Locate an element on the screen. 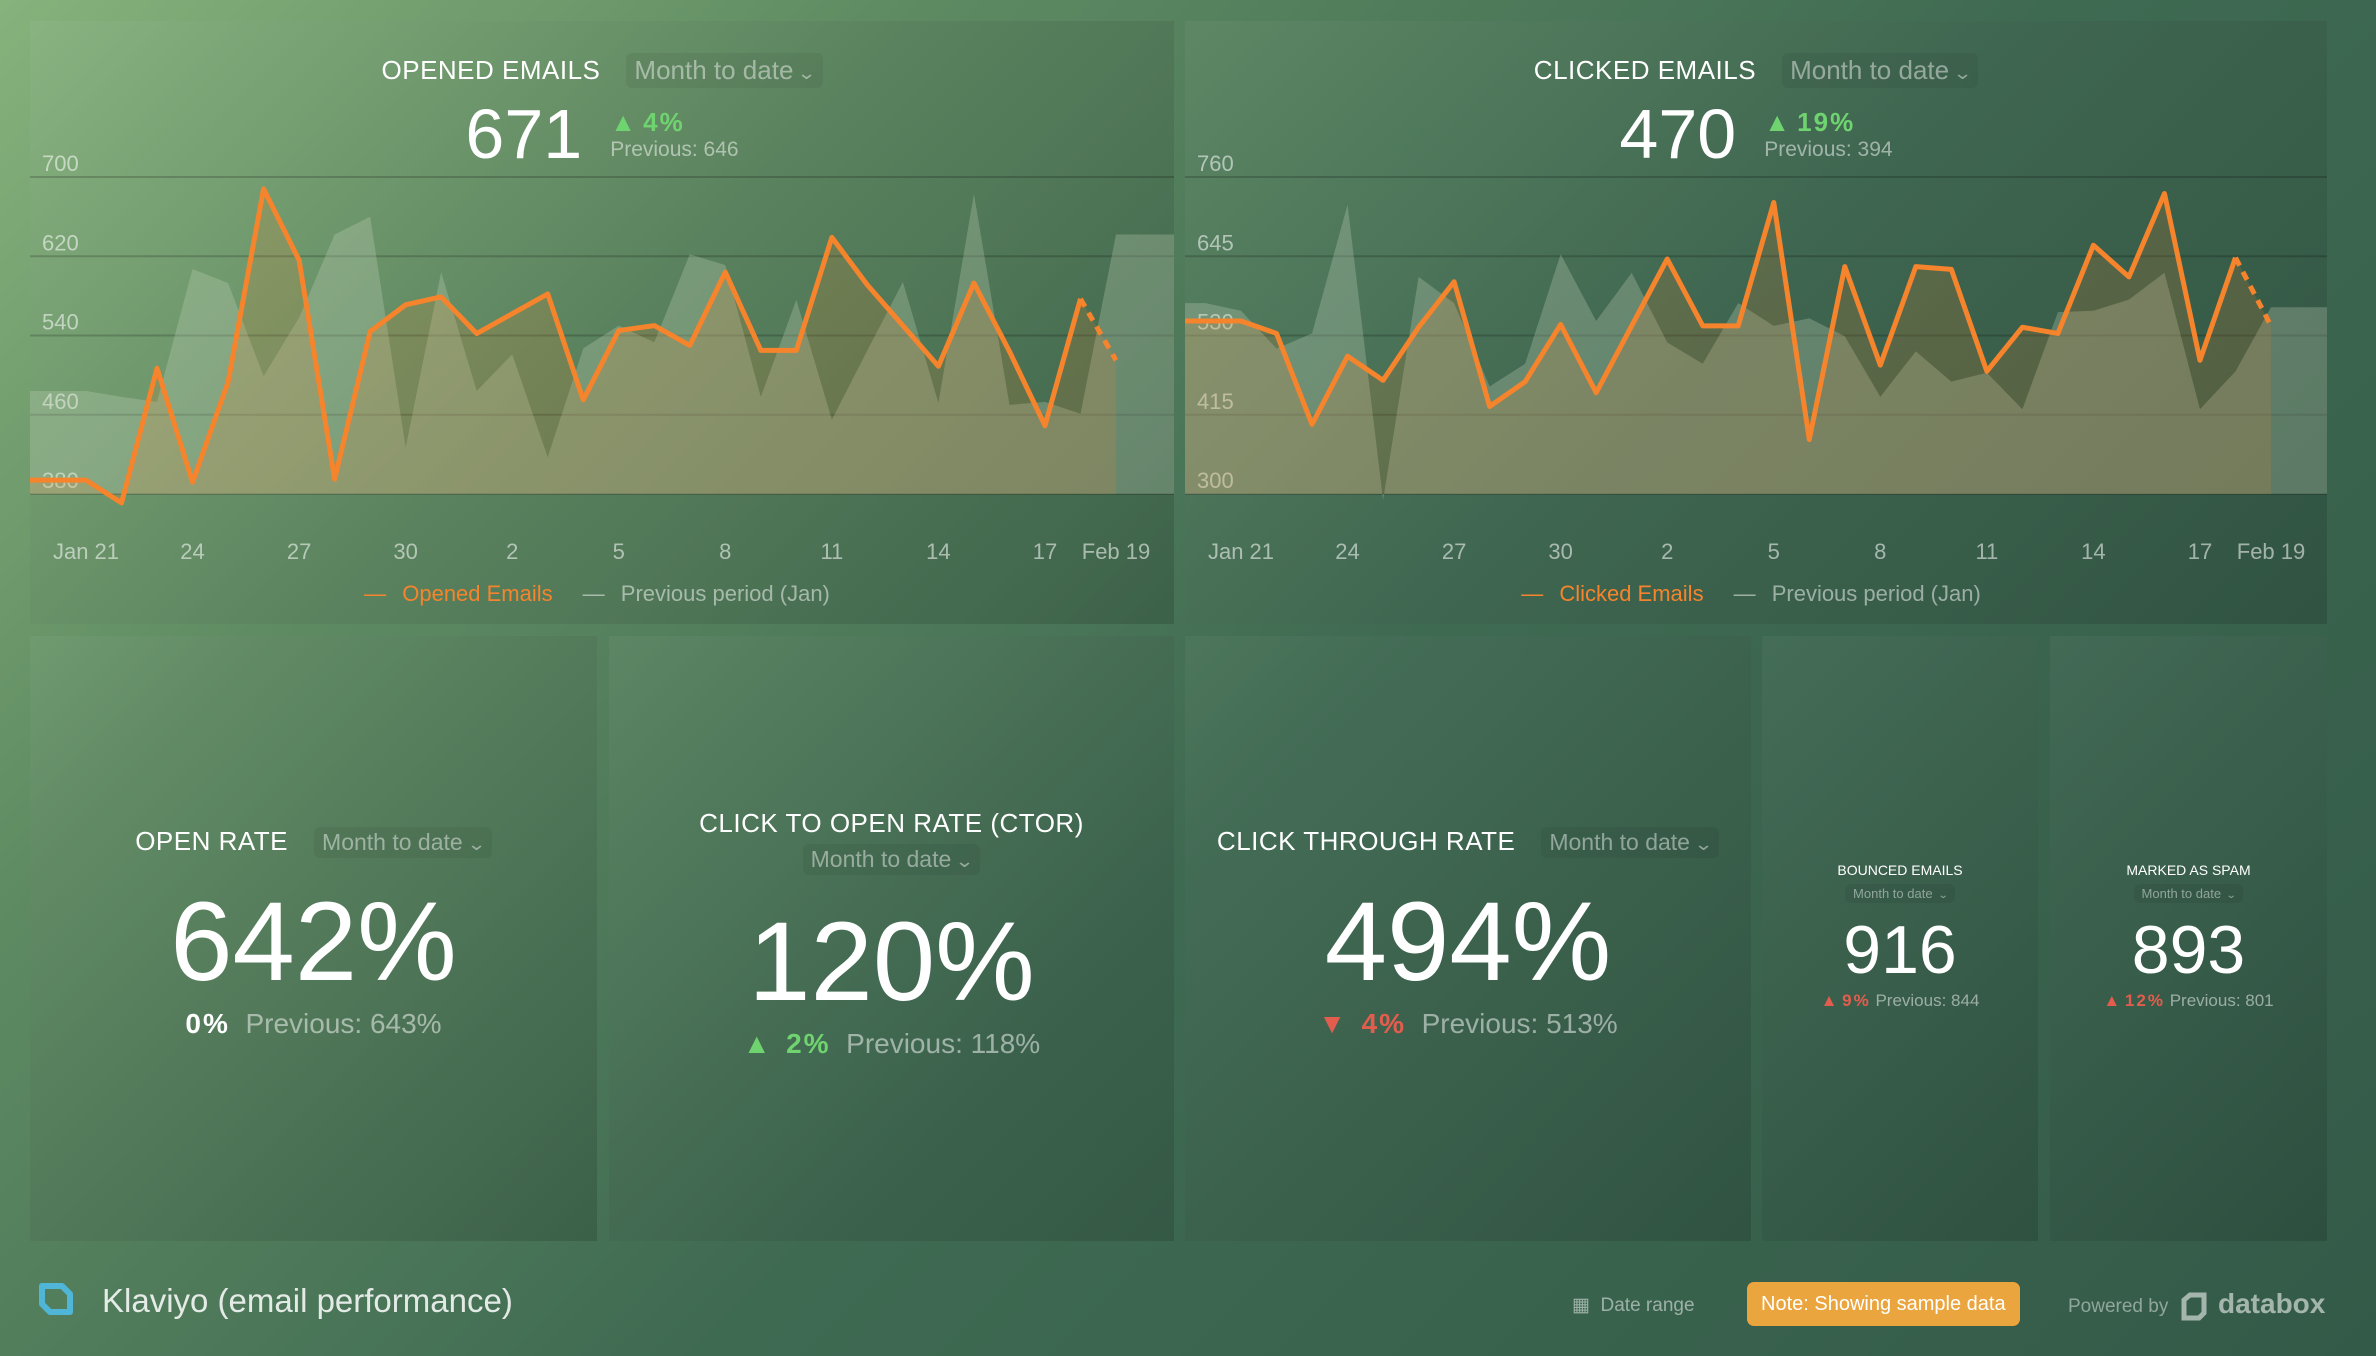 This screenshot has height=1356, width=2376. kpi-value: 916 is located at coordinates (1900, 950).